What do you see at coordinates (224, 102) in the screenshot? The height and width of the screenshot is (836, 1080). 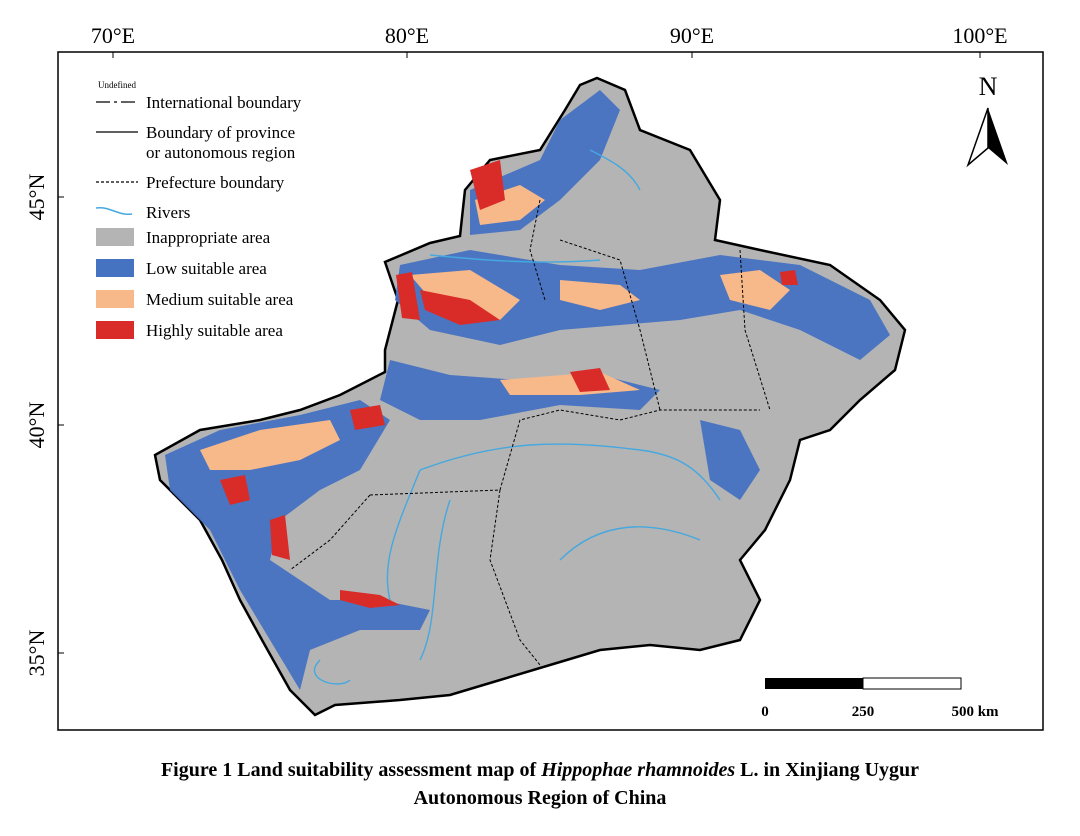 I see `legend-label: International boundary` at bounding box center [224, 102].